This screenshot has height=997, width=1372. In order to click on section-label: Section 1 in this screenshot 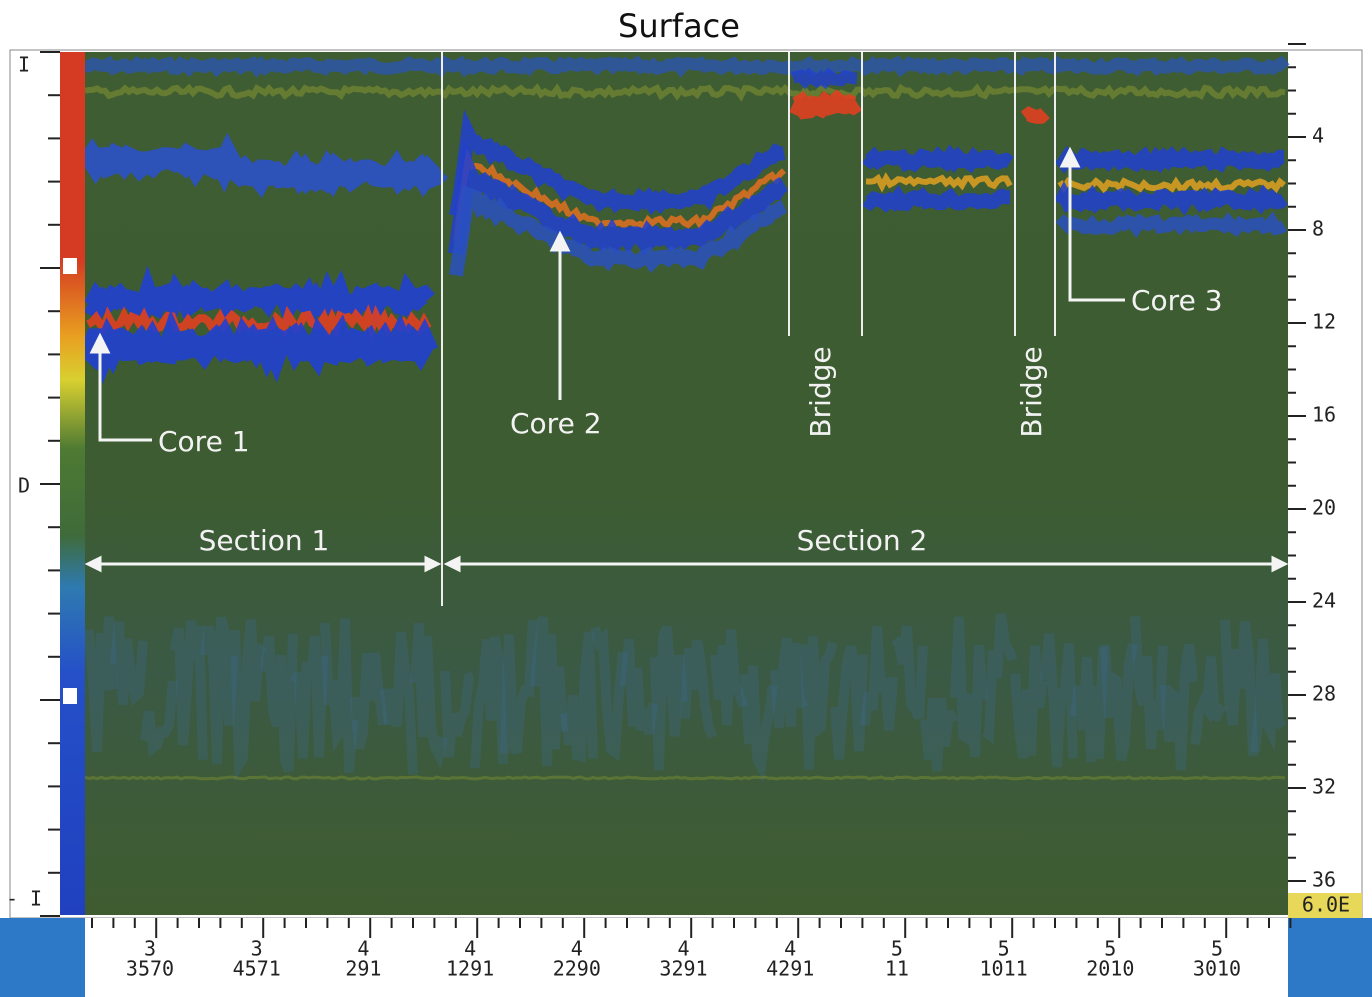, I will do `click(264, 540)`.